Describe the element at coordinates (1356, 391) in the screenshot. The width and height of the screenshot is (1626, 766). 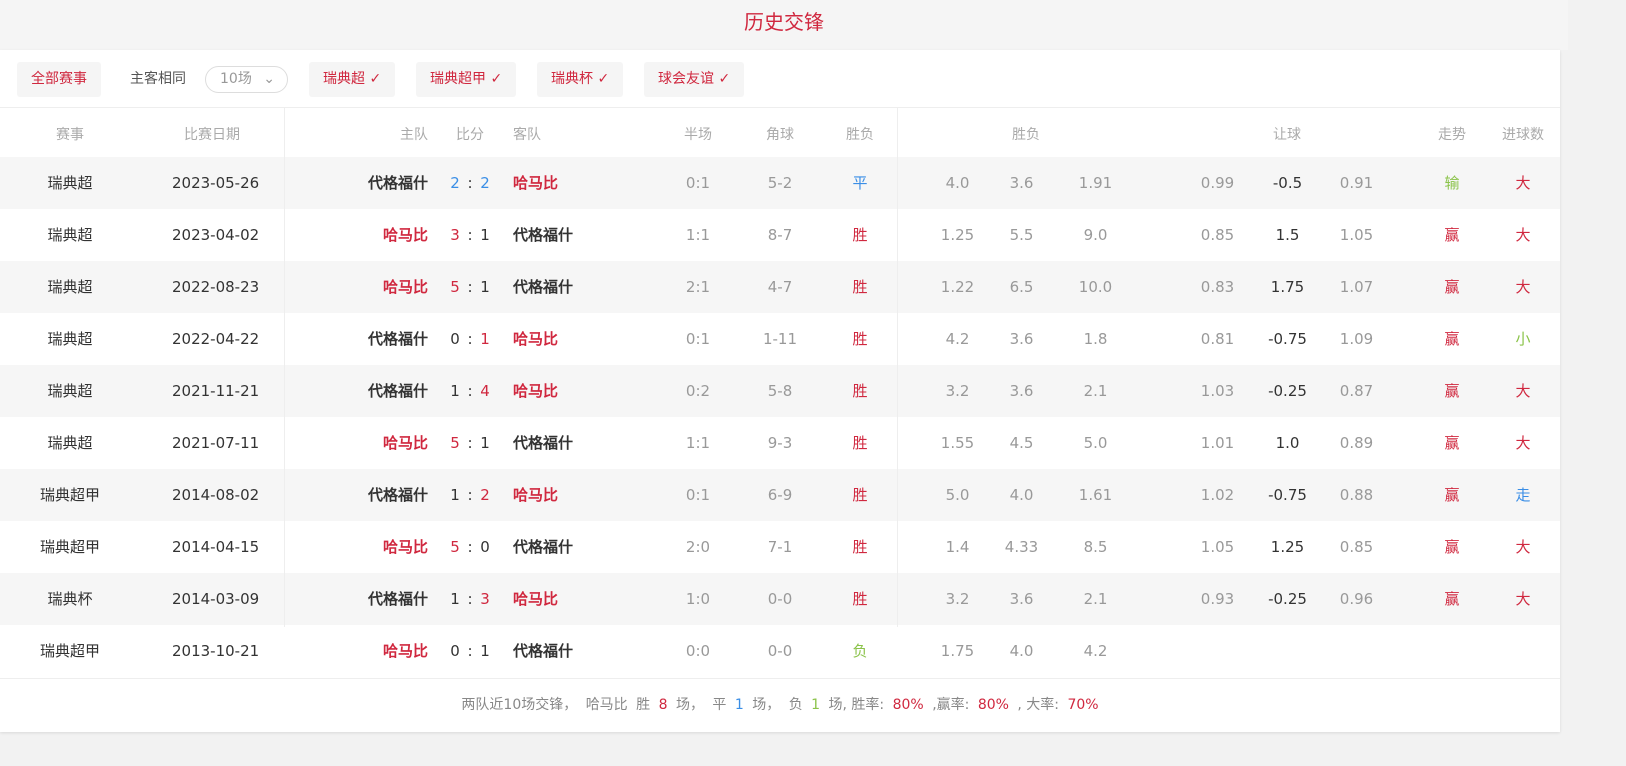
I see `handicap-away-cell: 0.87` at that location.